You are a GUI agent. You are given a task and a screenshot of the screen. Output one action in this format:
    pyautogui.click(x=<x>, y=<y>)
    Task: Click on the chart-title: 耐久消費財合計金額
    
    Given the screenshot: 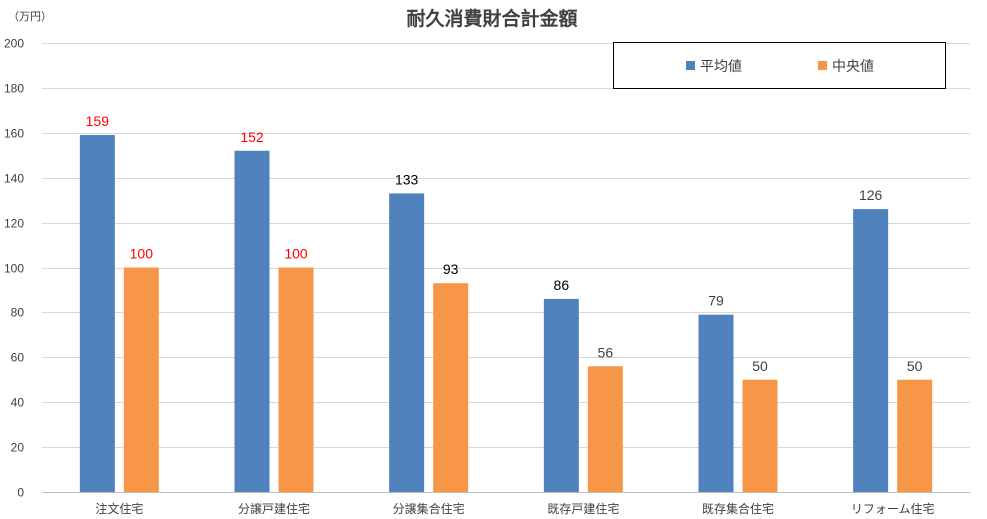 What is the action you would take?
    pyautogui.click(x=491, y=18)
    